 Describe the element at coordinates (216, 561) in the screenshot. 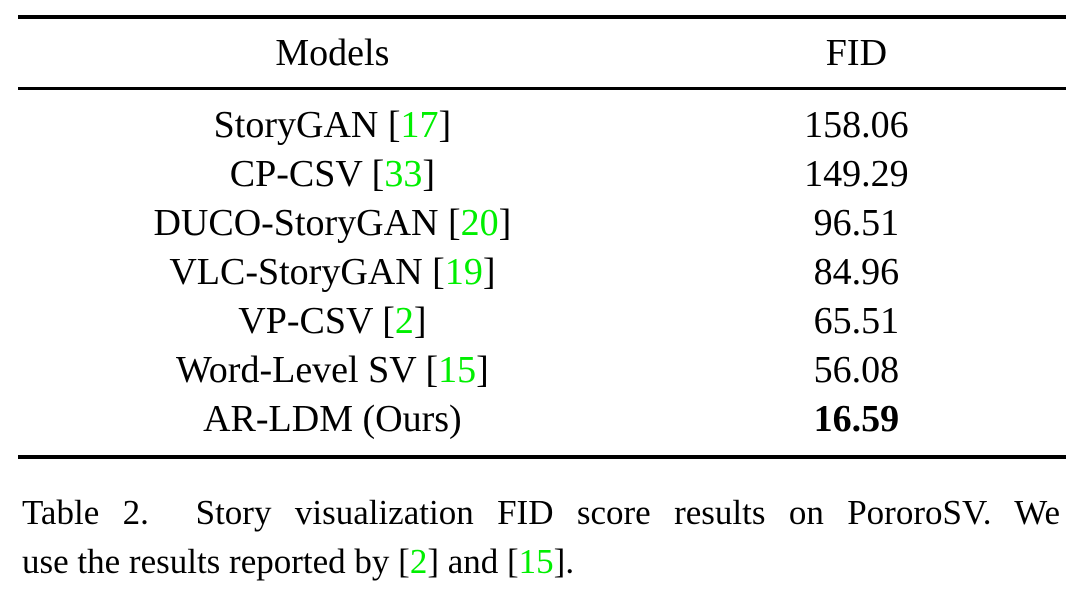

I see `caption-text: use the results reported by [` at that location.